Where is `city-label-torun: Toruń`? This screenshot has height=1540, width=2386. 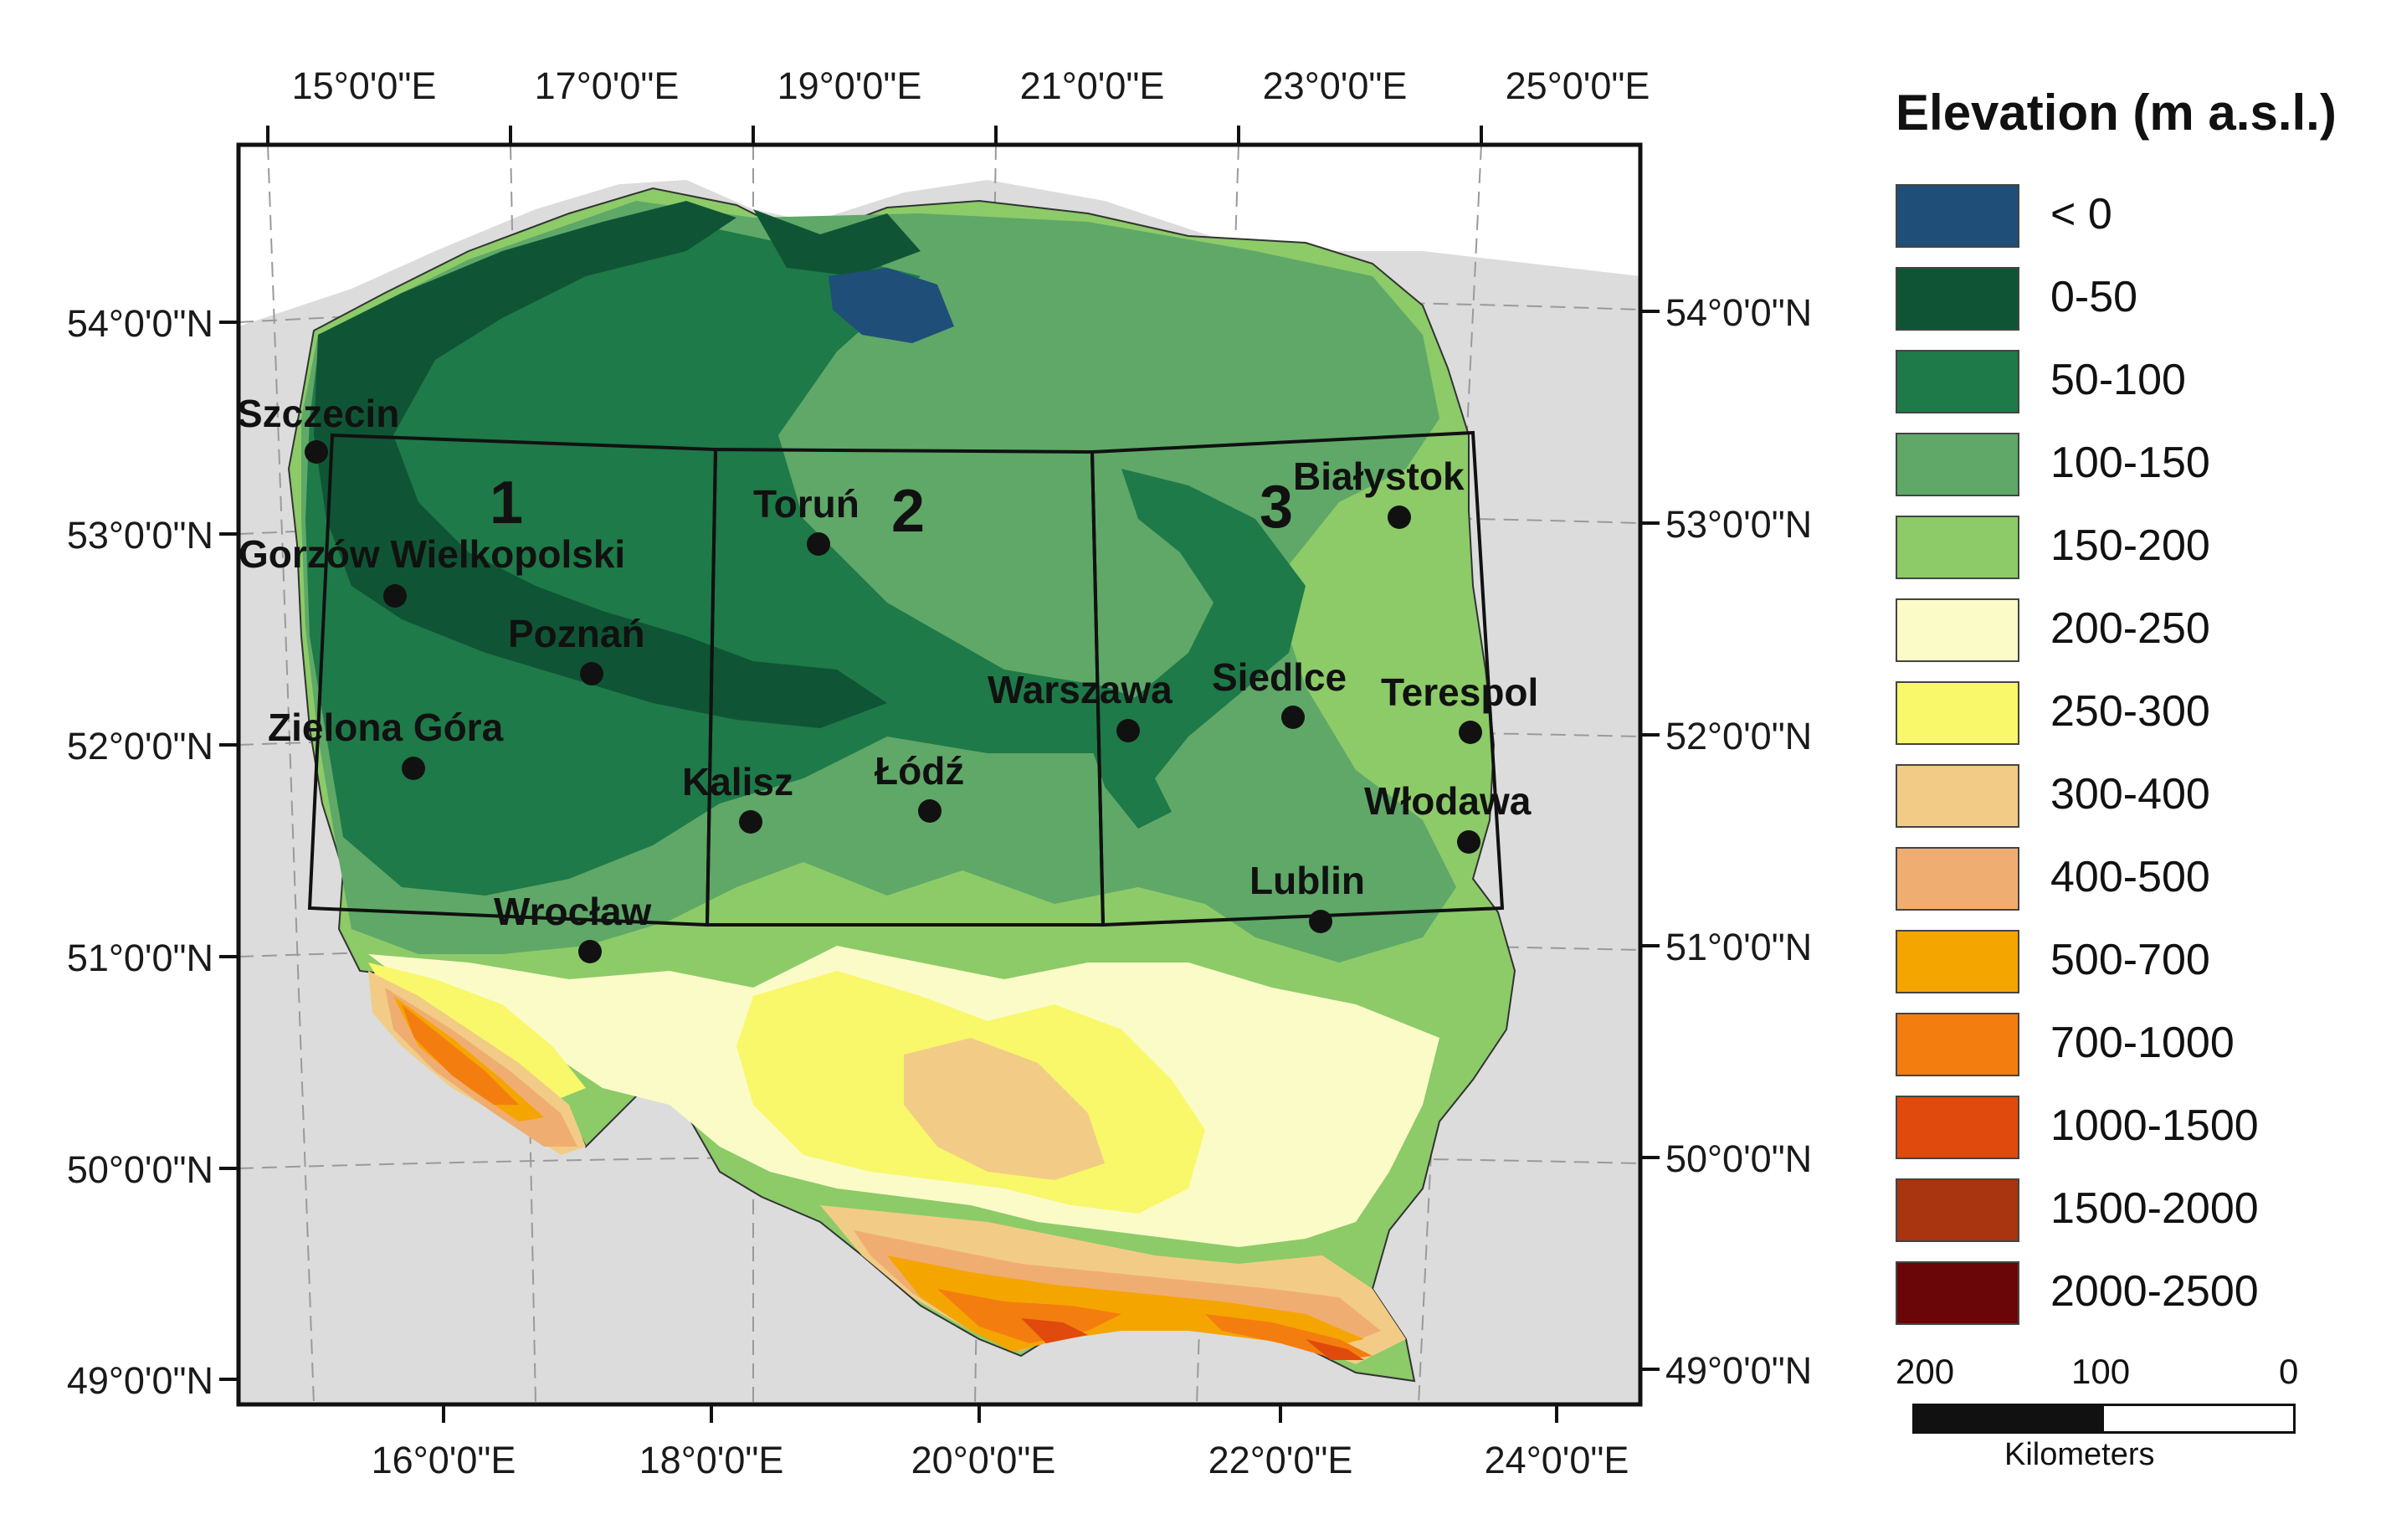 city-label-torun: Toruń is located at coordinates (806, 504).